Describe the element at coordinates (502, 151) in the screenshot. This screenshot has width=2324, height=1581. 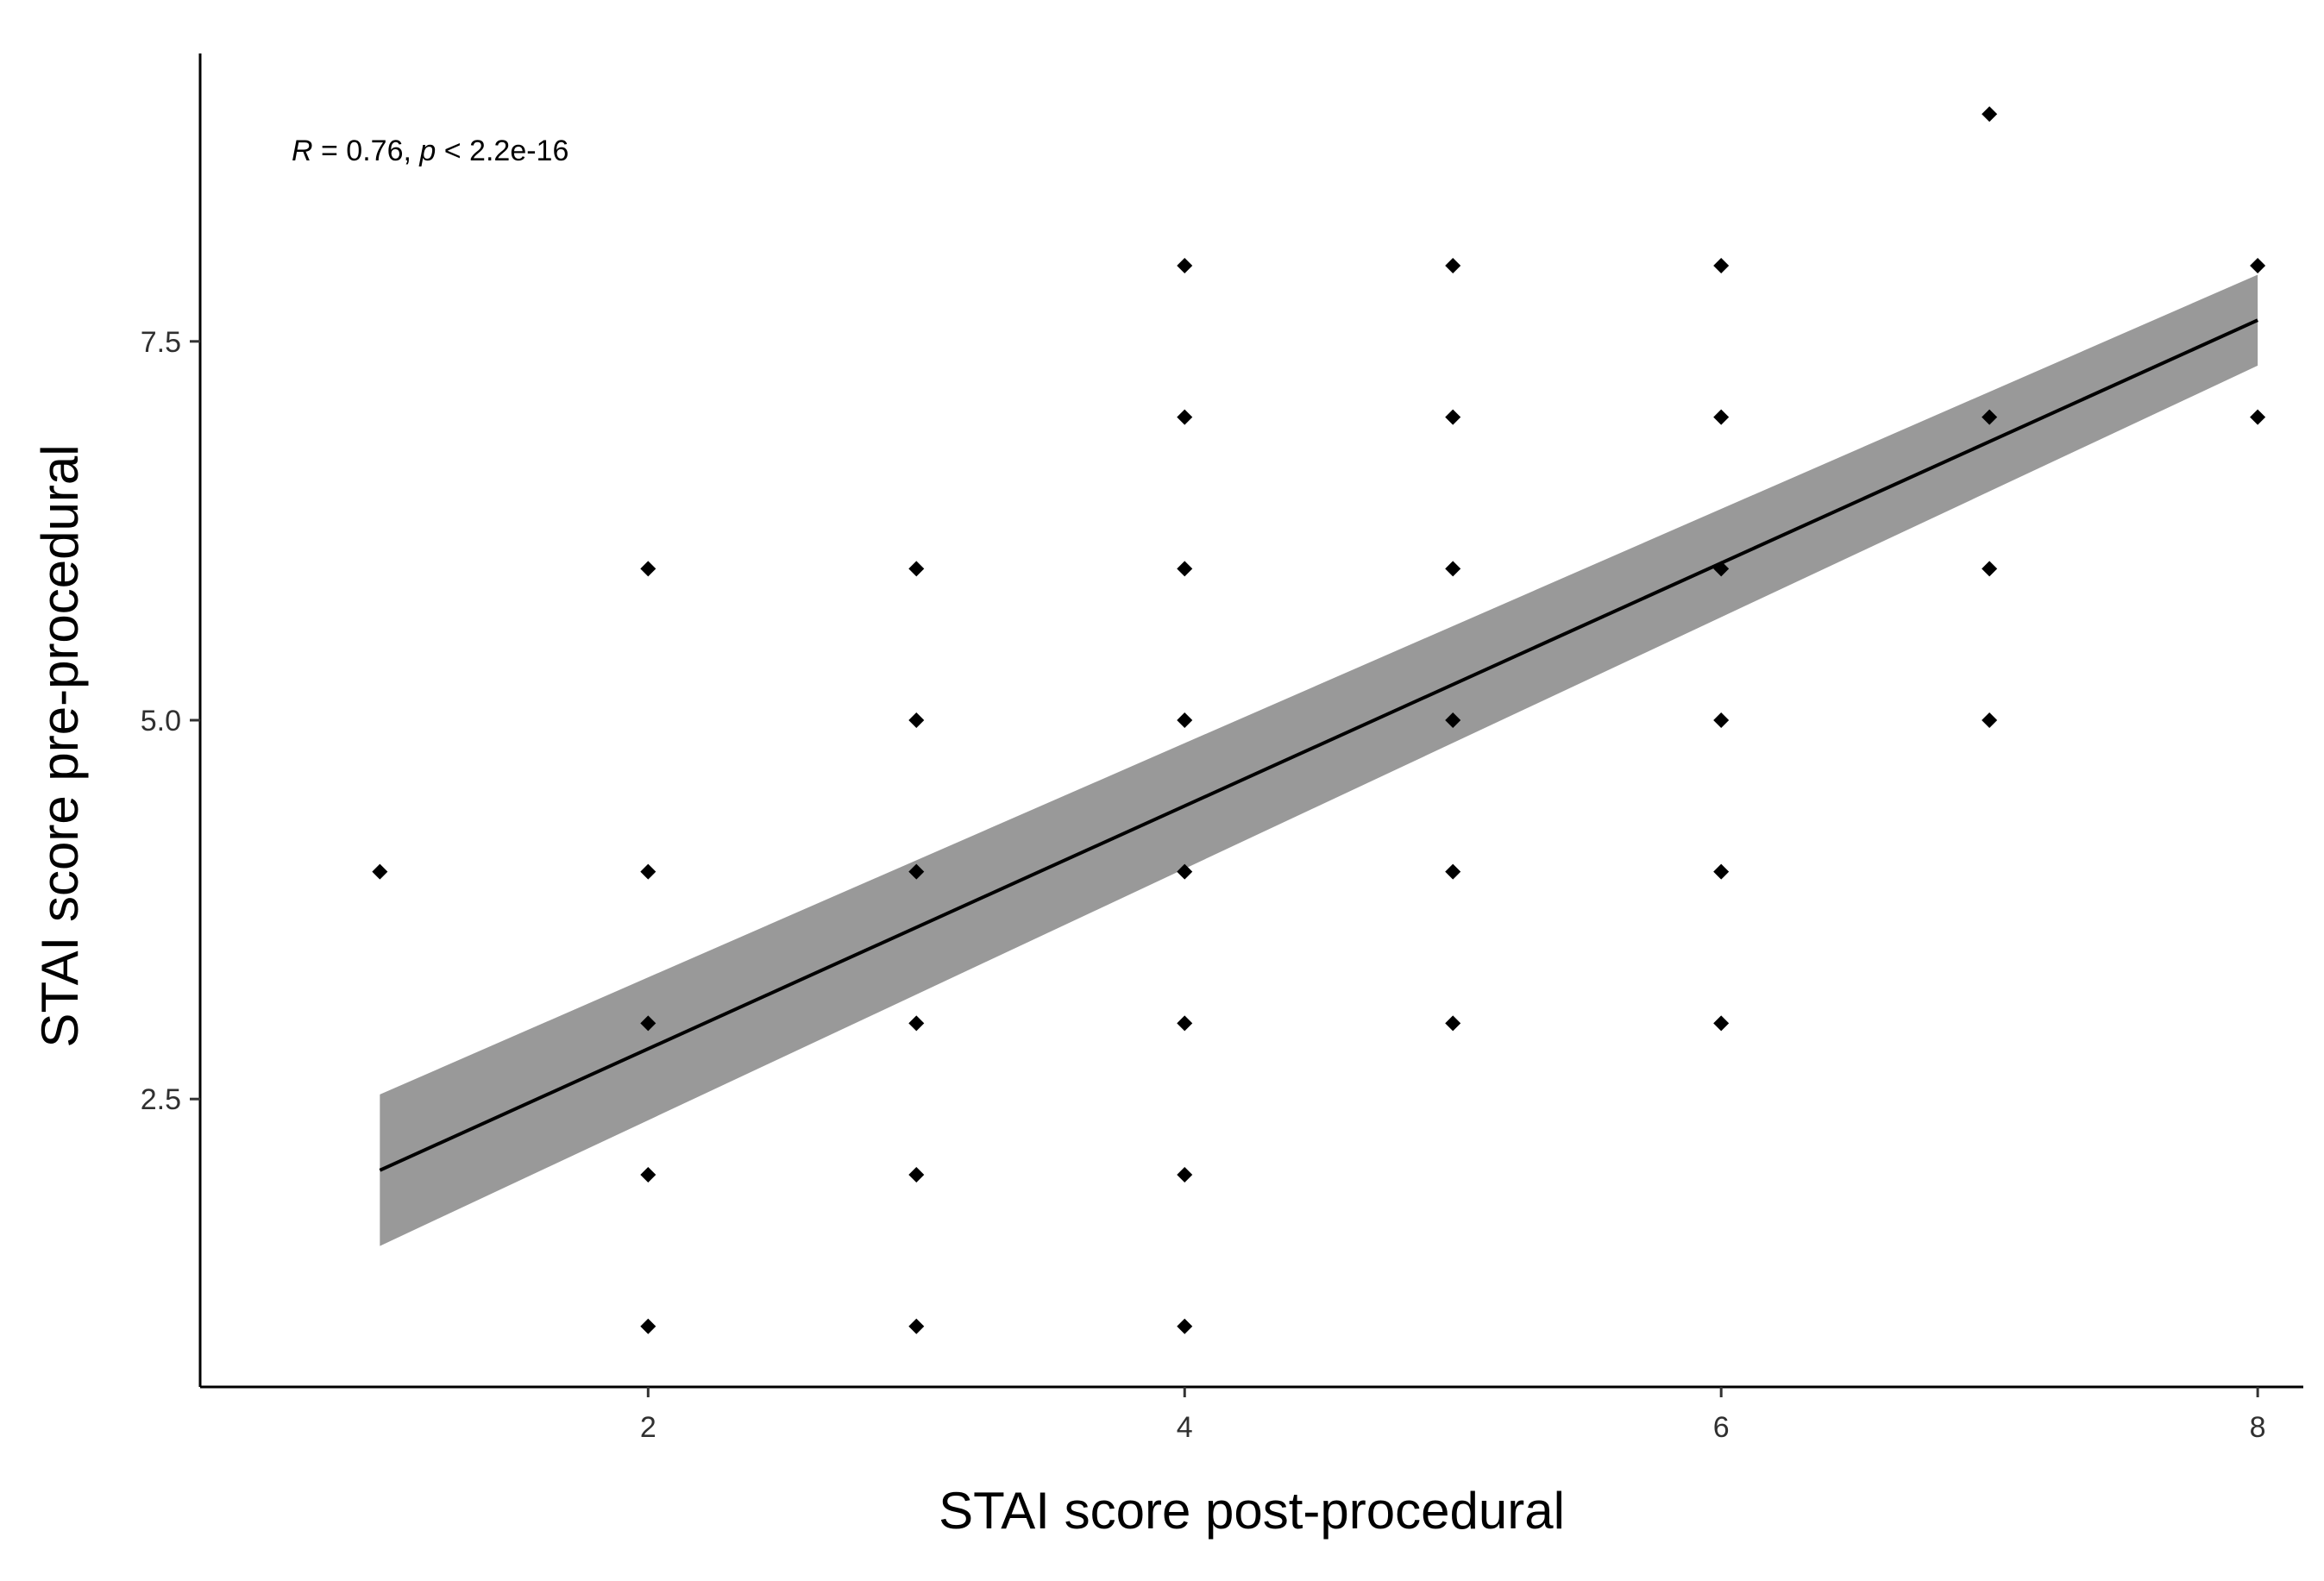
I see `p-value-text: < 2.2e-16` at that location.